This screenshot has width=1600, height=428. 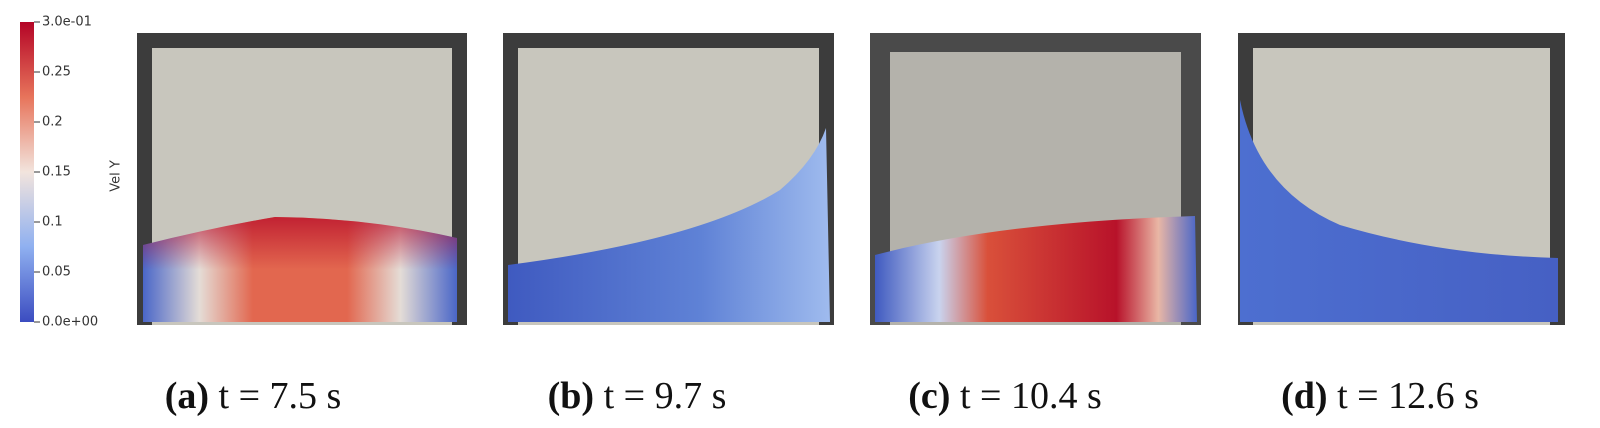 I want to click on colorbar-tick-label: 0.05, so click(x=56, y=272).